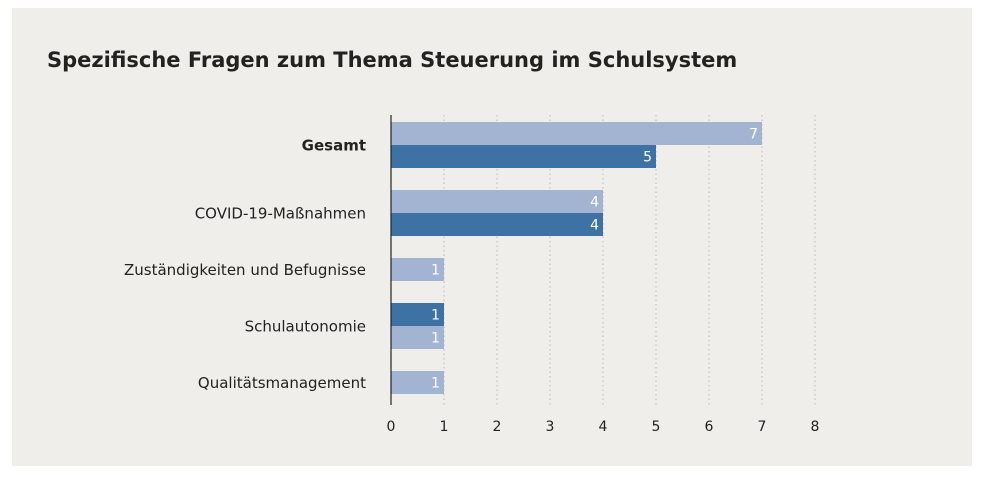  What do you see at coordinates (815, 427) in the screenshot?
I see `x-tick-label: 8` at bounding box center [815, 427].